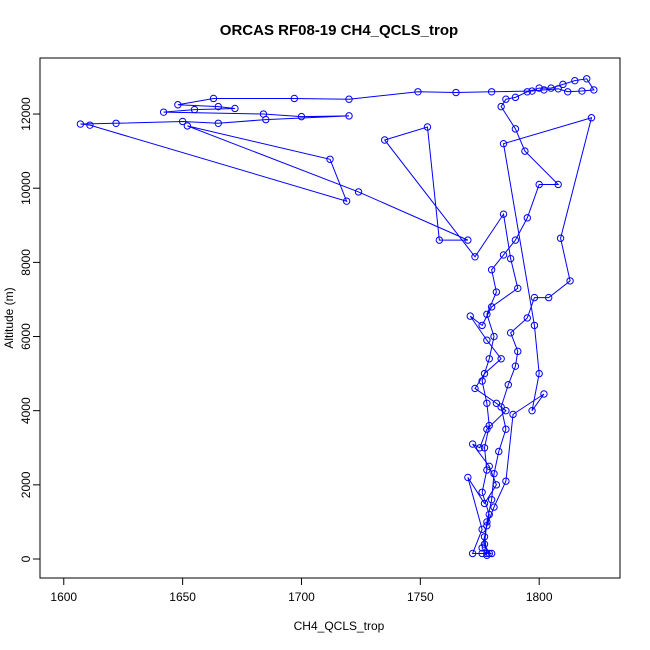  What do you see at coordinates (26, 262) in the screenshot?
I see `y-tick-label: 8000` at bounding box center [26, 262].